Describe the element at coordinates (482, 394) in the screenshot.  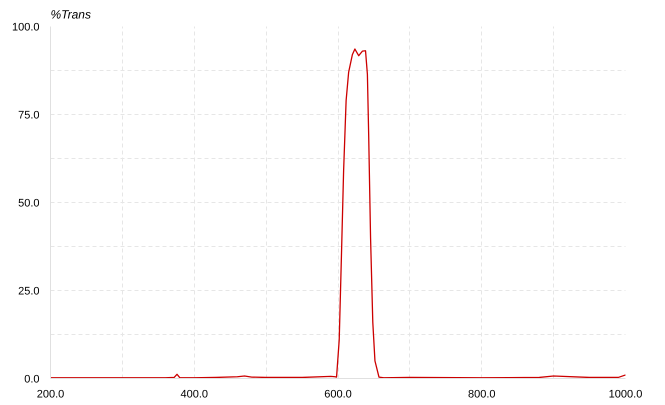
I see `x-tick-label: 800.0` at that location.